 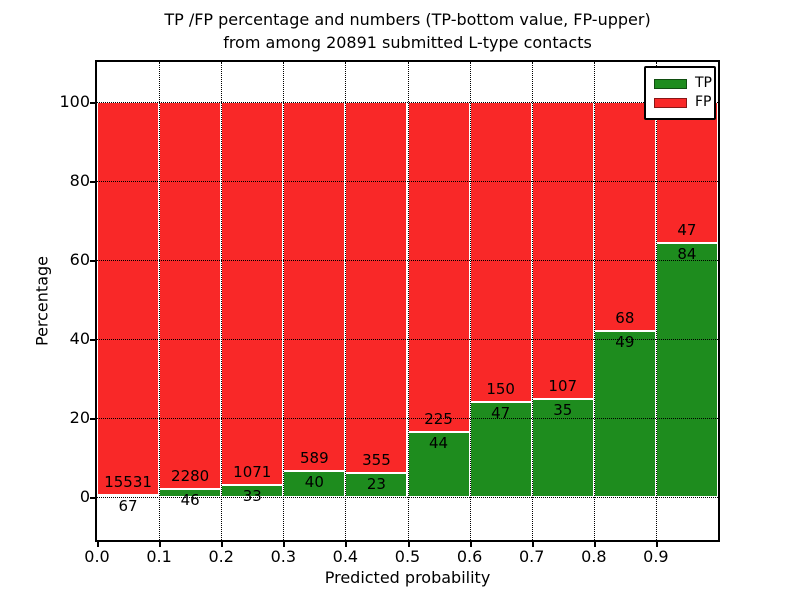 What do you see at coordinates (79, 338) in the screenshot?
I see `y-tick-label: 40` at bounding box center [79, 338].